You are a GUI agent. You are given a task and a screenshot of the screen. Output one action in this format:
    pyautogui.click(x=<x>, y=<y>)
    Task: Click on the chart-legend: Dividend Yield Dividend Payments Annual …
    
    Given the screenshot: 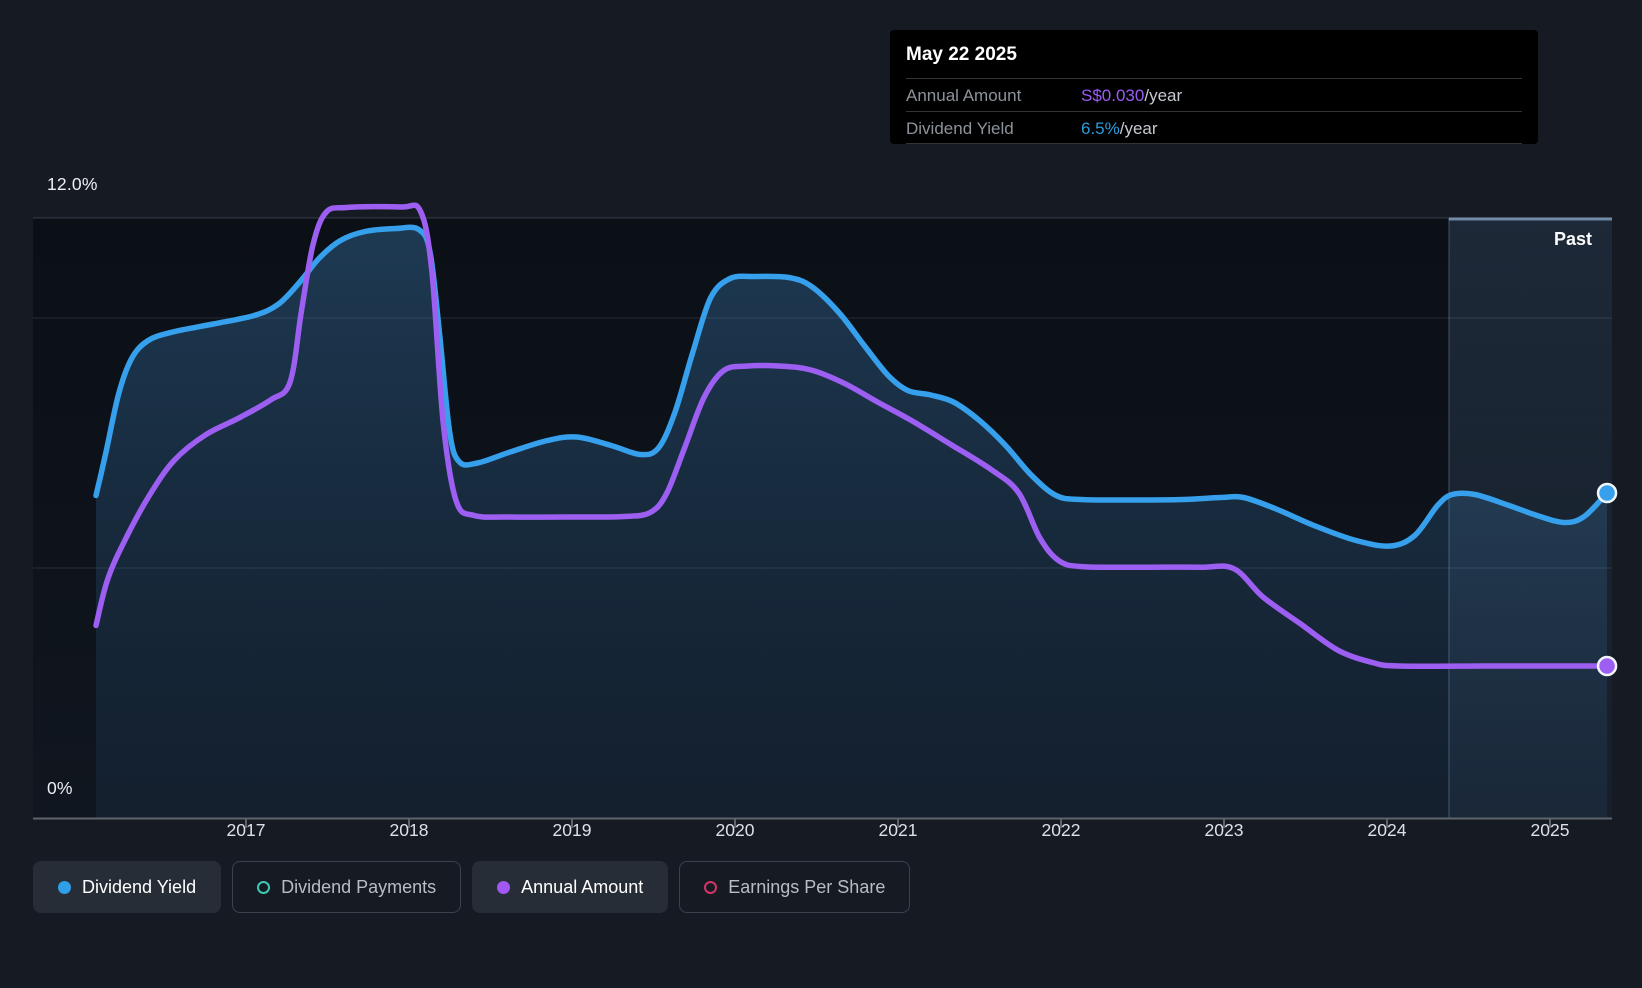 What is the action you would take?
    pyautogui.click(x=472, y=887)
    